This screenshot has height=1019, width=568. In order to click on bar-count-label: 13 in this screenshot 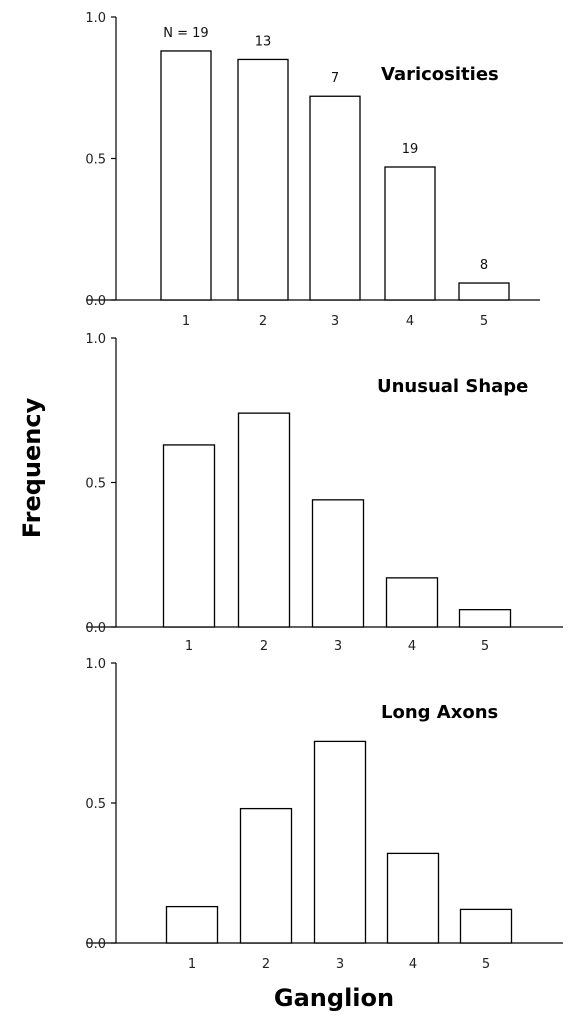, I will do `click(263, 41)`.